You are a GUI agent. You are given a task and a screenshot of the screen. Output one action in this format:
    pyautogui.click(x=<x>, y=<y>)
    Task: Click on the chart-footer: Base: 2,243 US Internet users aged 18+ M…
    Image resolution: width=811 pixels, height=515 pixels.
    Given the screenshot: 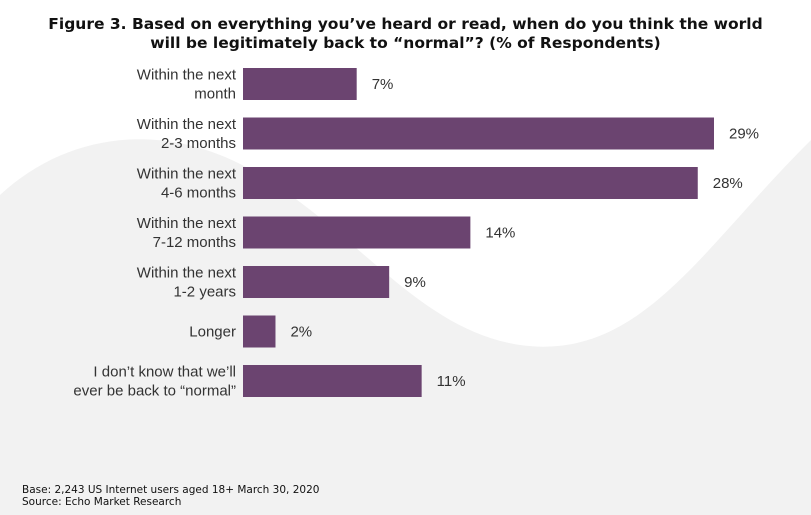 What is the action you would take?
    pyautogui.click(x=170, y=496)
    